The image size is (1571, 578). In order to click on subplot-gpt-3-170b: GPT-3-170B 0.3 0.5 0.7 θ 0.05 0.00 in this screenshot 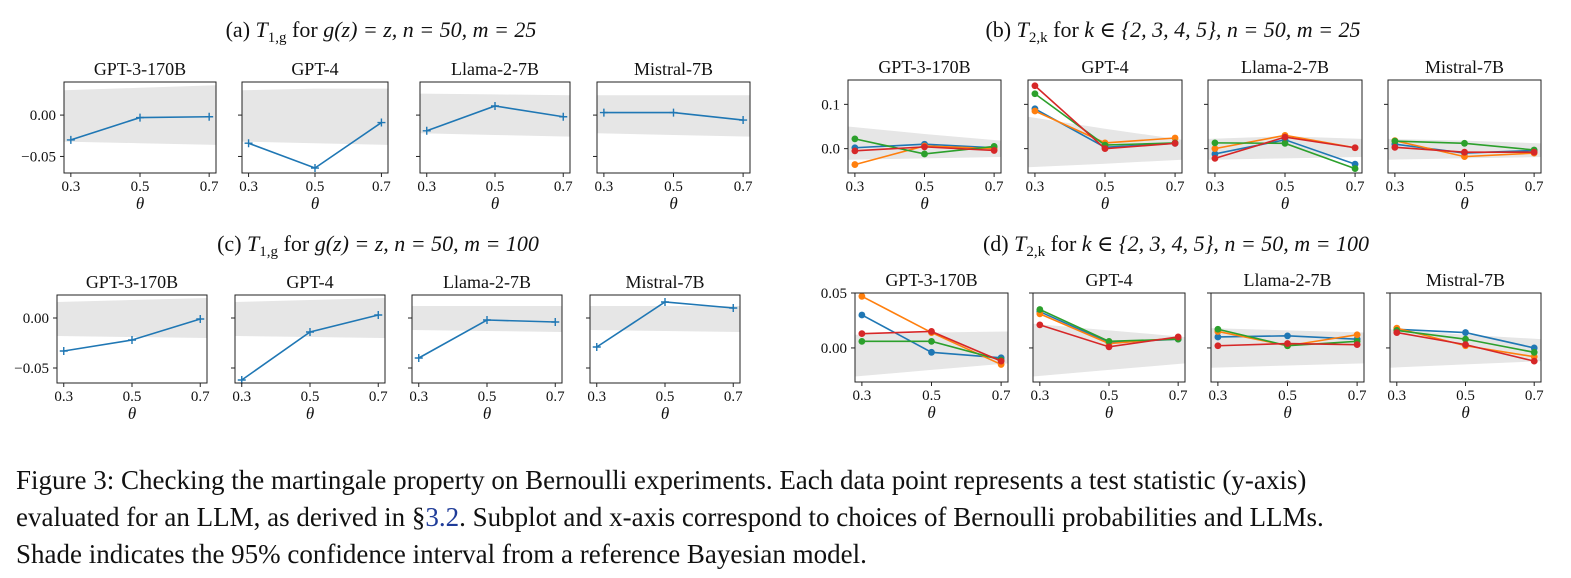, I will do `click(916, 346)`.